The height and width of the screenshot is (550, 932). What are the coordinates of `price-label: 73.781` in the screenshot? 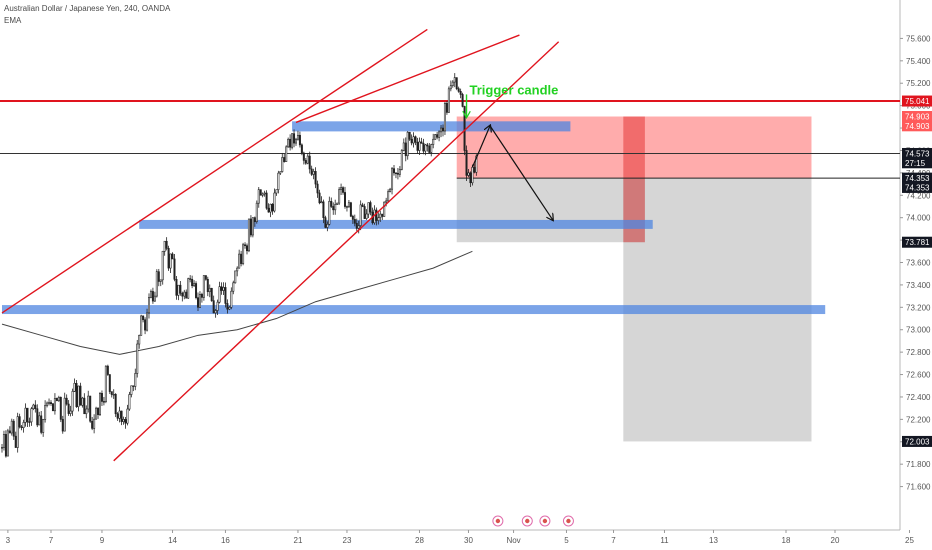 It's located at (917, 242).